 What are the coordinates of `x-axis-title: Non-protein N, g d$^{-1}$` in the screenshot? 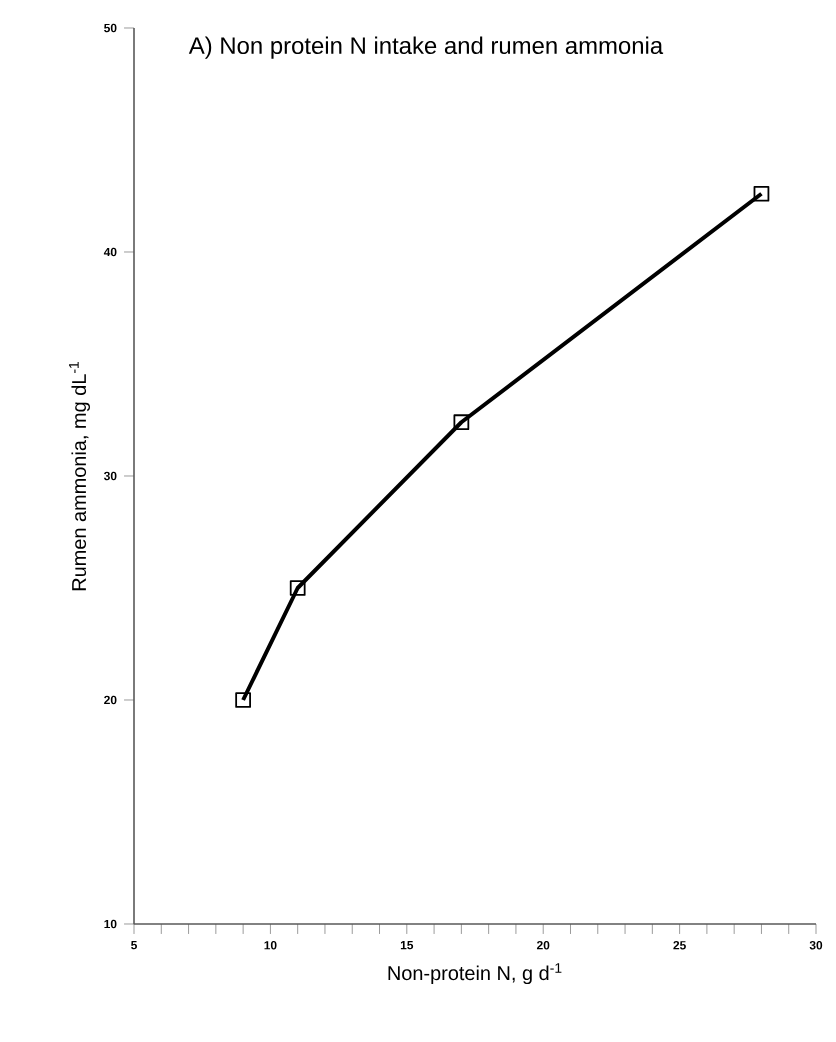 It's located at (475, 974).